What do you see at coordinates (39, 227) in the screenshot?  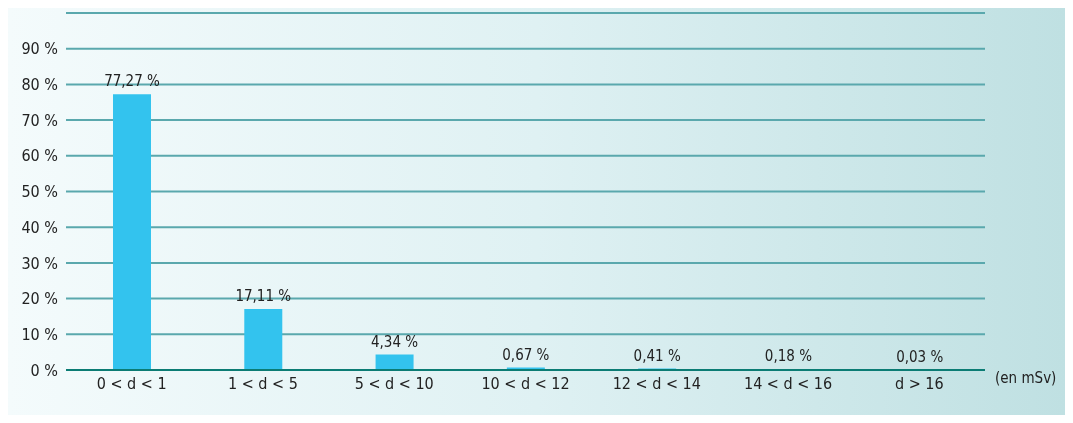 I see `y-tick-label: 40 %` at bounding box center [39, 227].